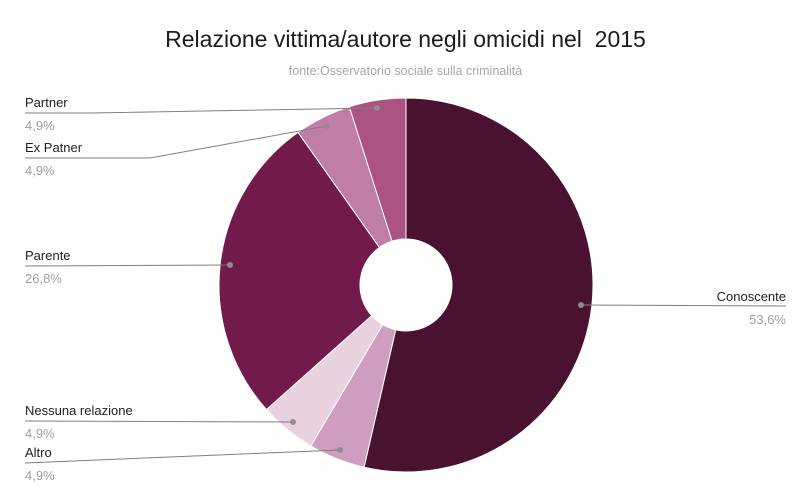 The height and width of the screenshot is (501, 811). Describe the element at coordinates (176, 142) in the screenshot. I see `leader-line-ex-patner` at that location.